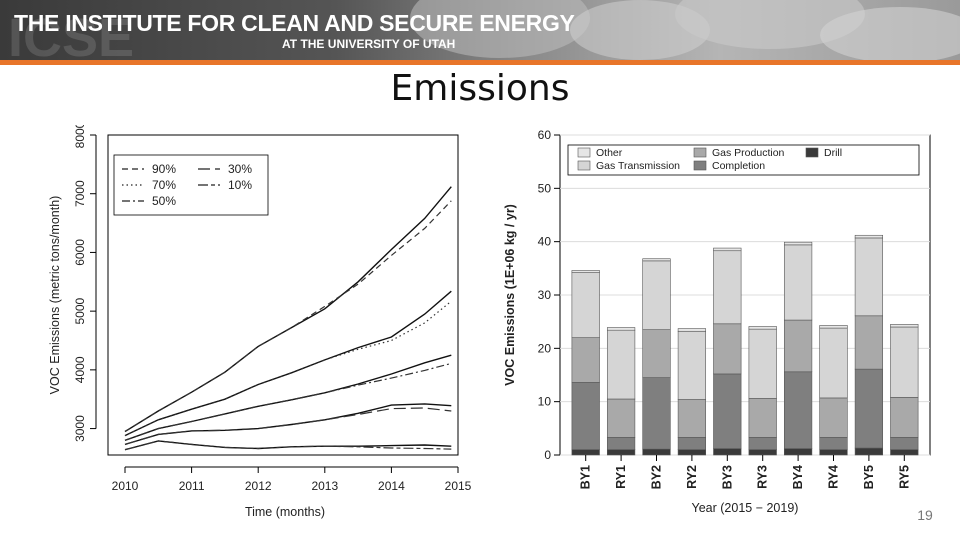 Image resolution: width=960 pixels, height=540 pixels. Describe the element at coordinates (621, 477) in the screenshot. I see `x-tick-label: RY1` at that location.